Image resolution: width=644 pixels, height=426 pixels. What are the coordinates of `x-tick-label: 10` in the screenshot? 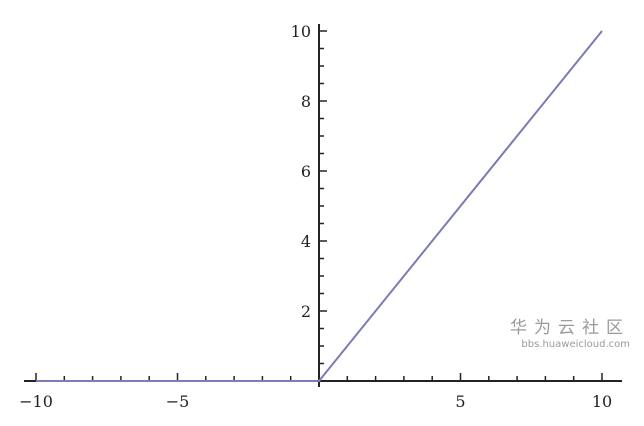 It's located at (602, 401).